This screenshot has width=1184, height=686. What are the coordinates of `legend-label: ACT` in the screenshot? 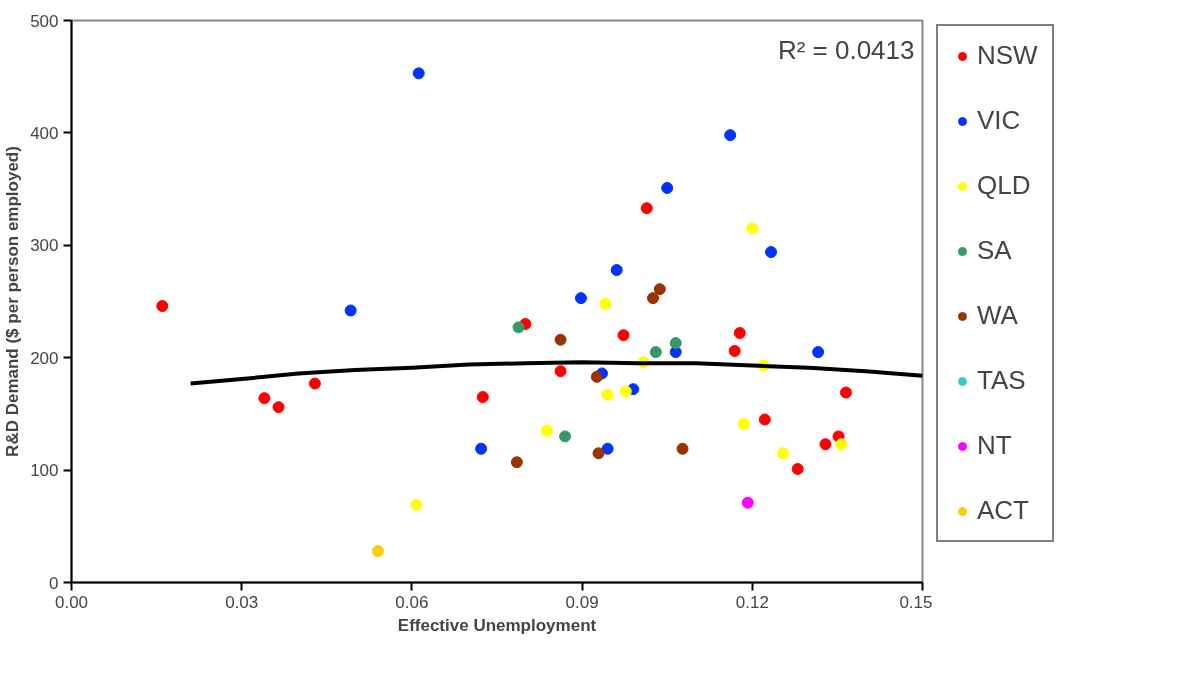 It's located at (1003, 510).